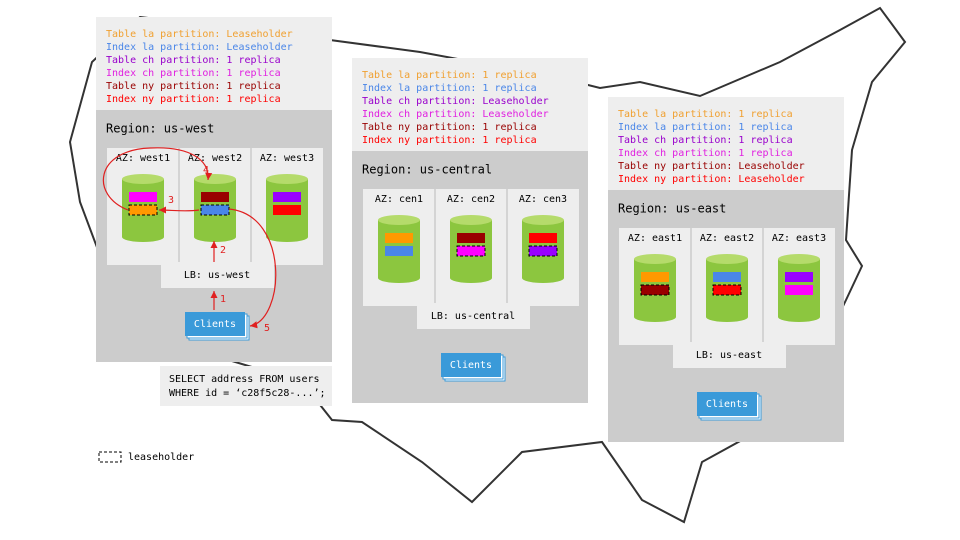 Image resolution: width=960 pixels, height=540 pixels. What do you see at coordinates (143, 158) in the screenshot?
I see `az-label: AZ: west1` at bounding box center [143, 158].